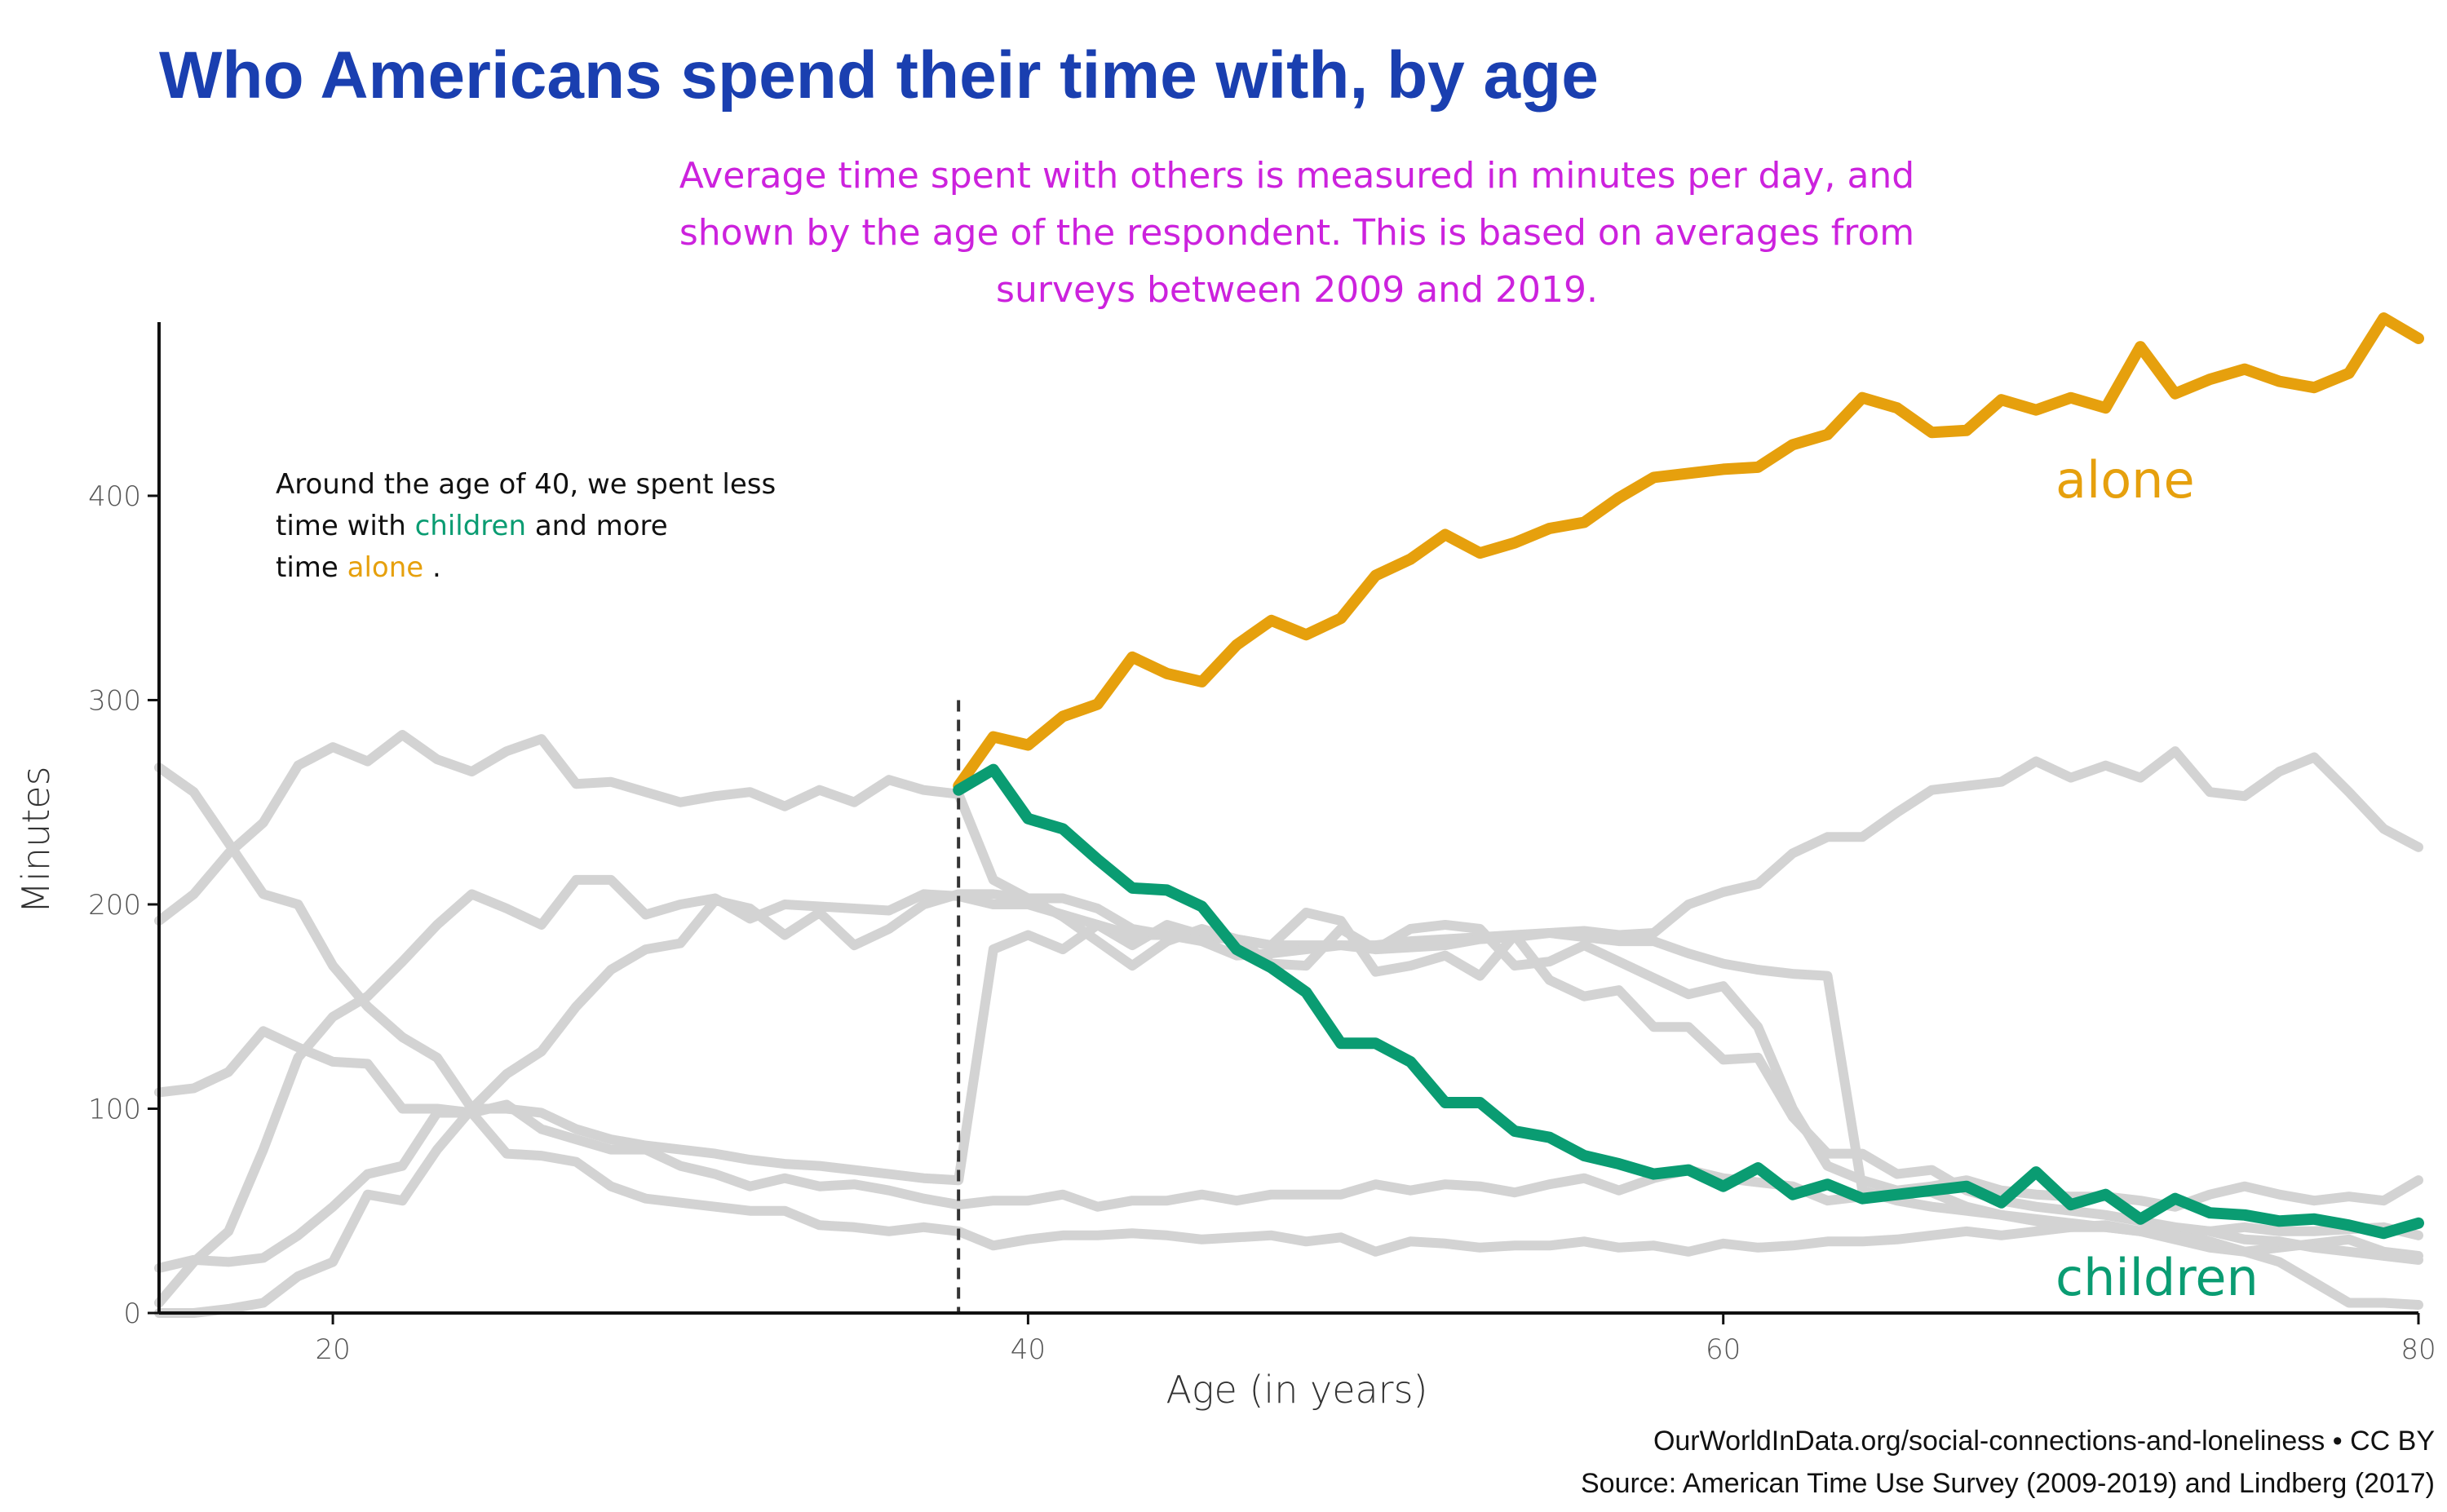 The image size is (2447, 1512). What do you see at coordinates (2125, 480) in the screenshot?
I see `series-label-alone: alone` at bounding box center [2125, 480].